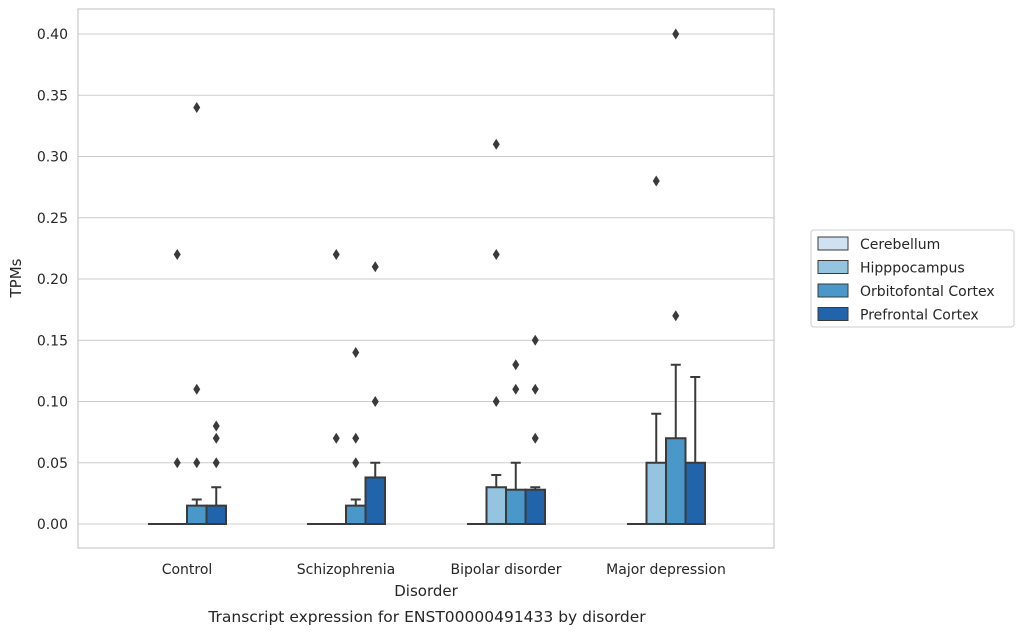 This screenshot has width=1023, height=634. Describe the element at coordinates (900, 245) in the screenshot. I see `legend-label: Cerebellum` at that location.